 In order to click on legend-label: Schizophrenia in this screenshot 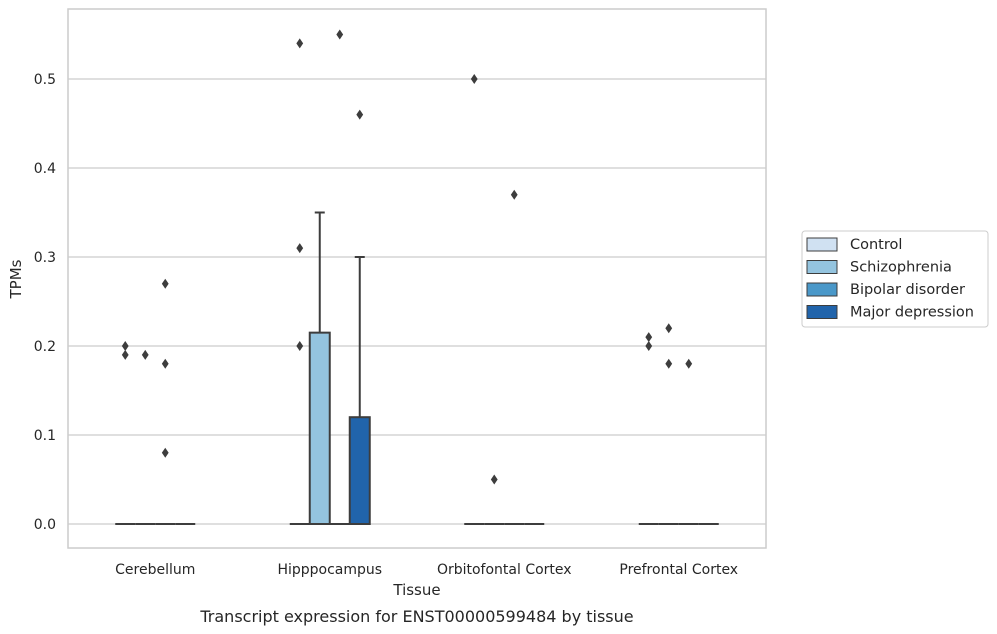, I will do `click(901, 268)`.